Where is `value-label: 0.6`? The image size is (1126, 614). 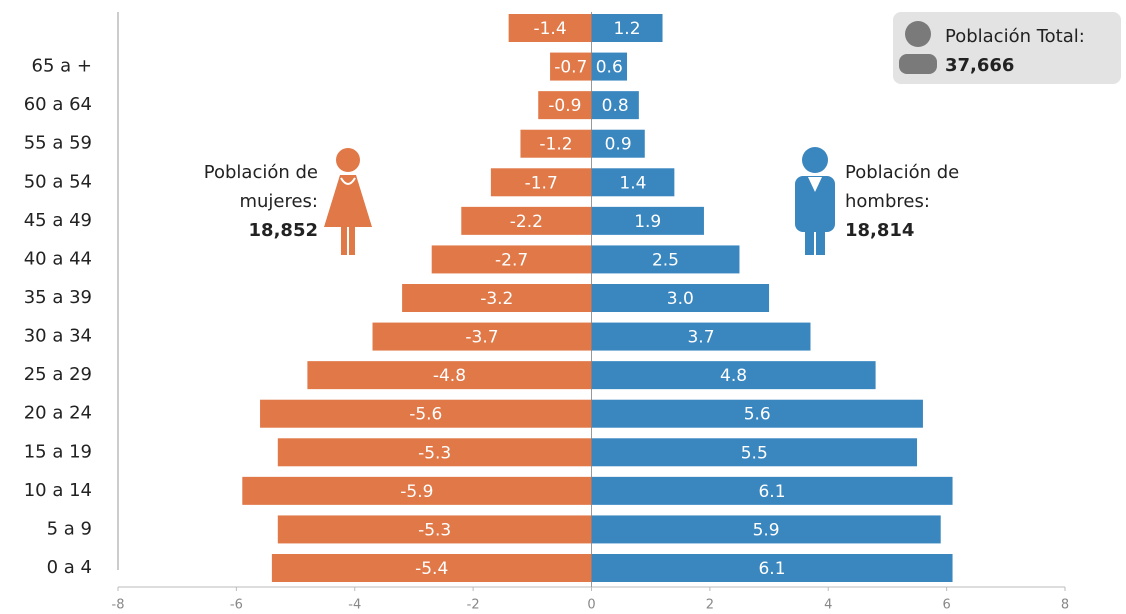
value-label: 0.6 is located at coordinates (609, 68).